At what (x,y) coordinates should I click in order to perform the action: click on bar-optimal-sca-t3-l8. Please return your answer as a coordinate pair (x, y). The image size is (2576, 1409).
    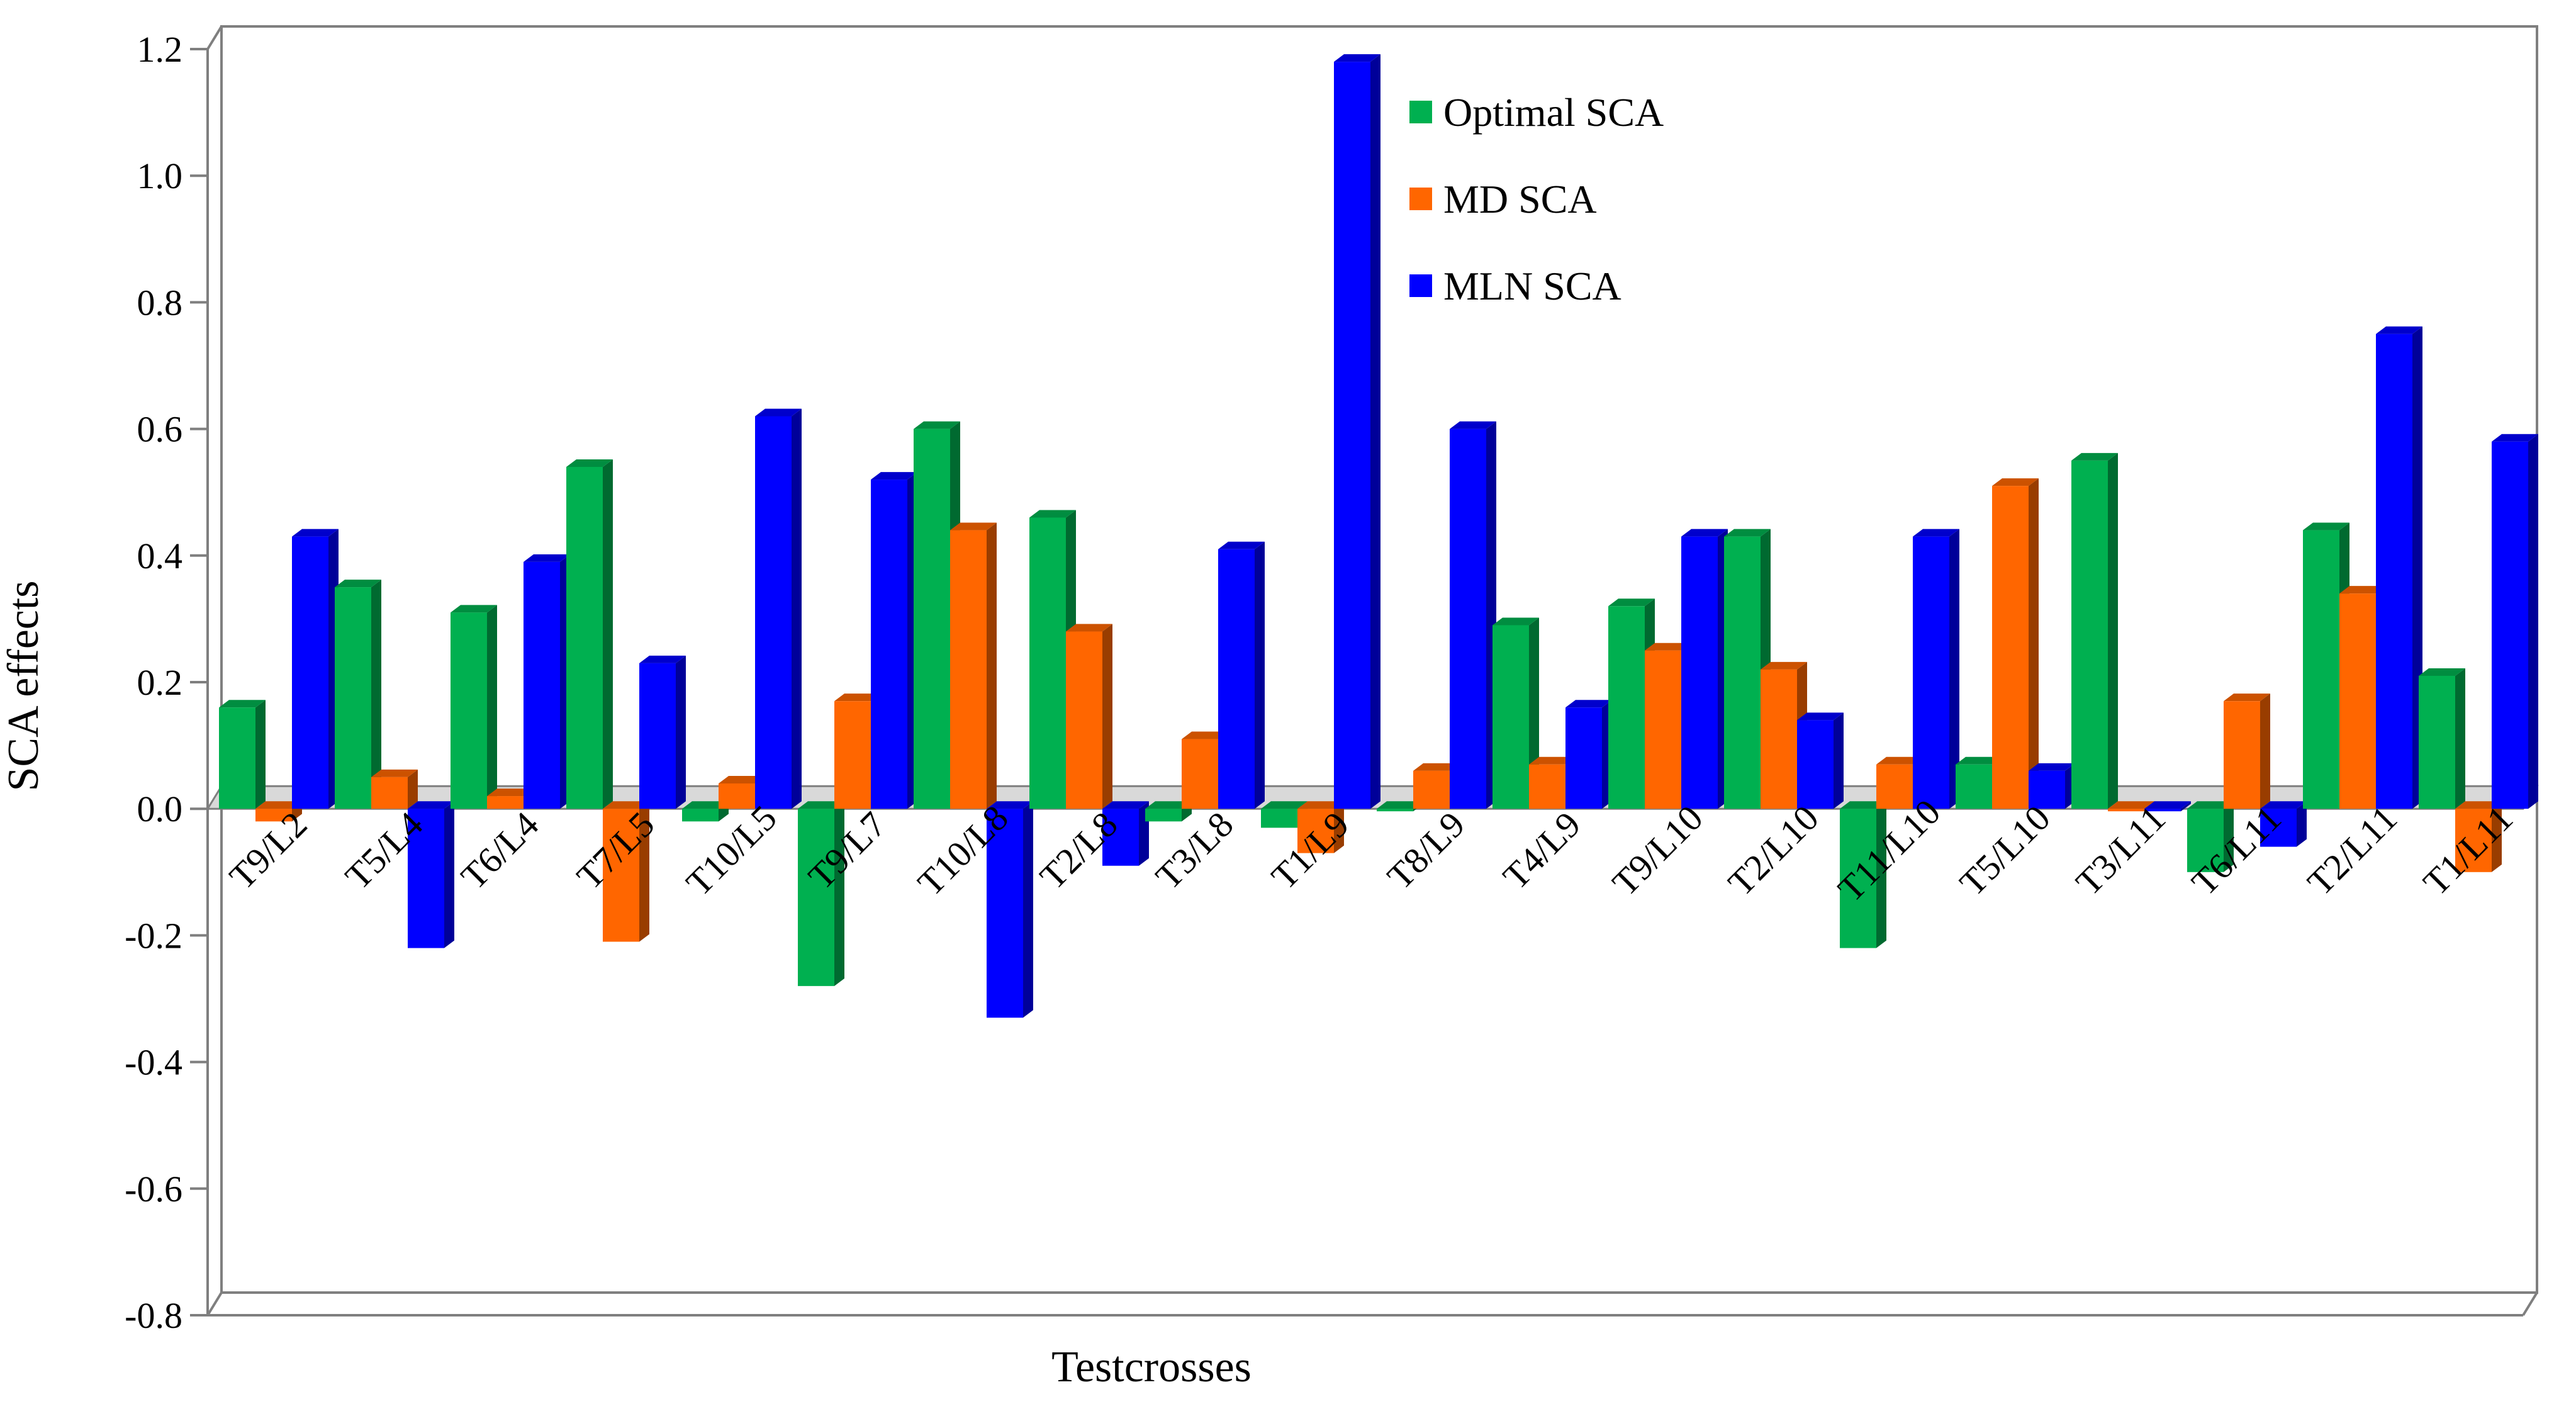
    Looking at the image, I should click on (1168, 812).